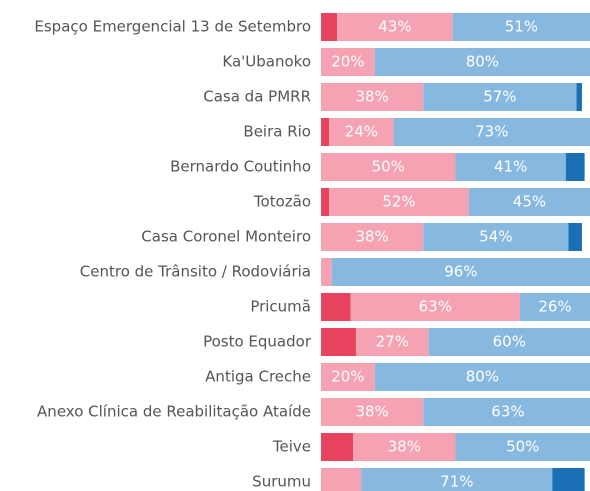  What do you see at coordinates (257, 342) in the screenshot?
I see `category-label: Posto Equador` at bounding box center [257, 342].